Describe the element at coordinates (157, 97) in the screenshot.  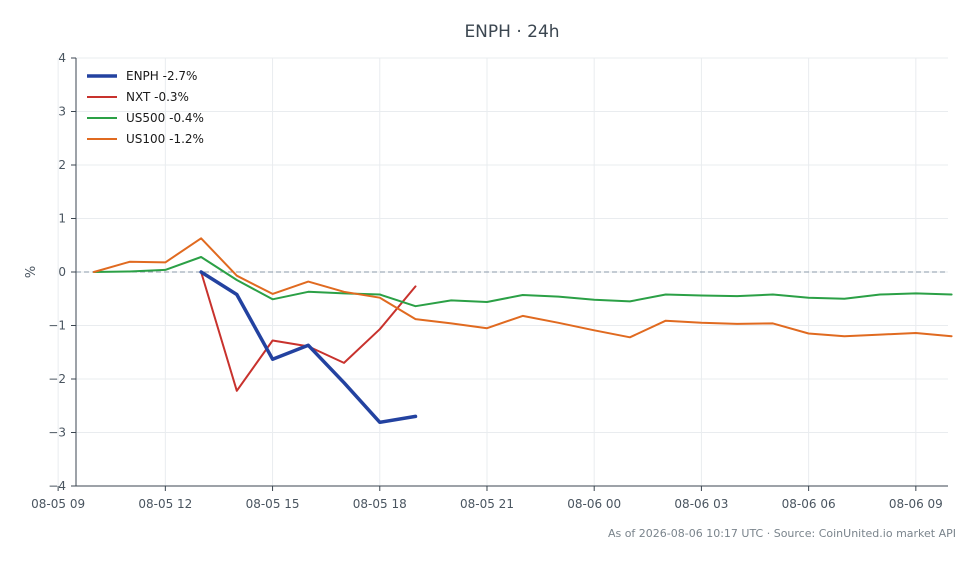
I see `legend-label: NXT -0.3%` at that location.